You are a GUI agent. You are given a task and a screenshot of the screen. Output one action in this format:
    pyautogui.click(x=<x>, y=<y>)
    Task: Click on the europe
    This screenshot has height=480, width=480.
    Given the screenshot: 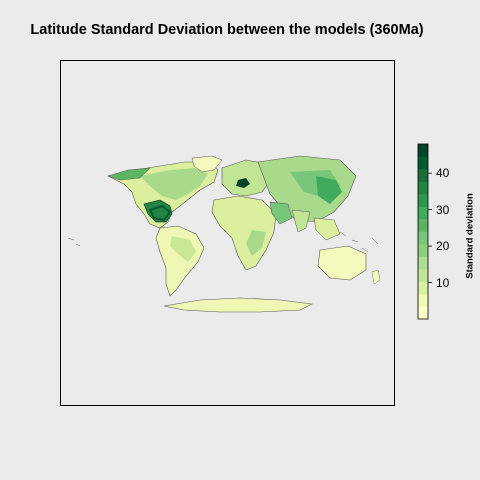 What is the action you would take?
    pyautogui.click(x=247, y=178)
    